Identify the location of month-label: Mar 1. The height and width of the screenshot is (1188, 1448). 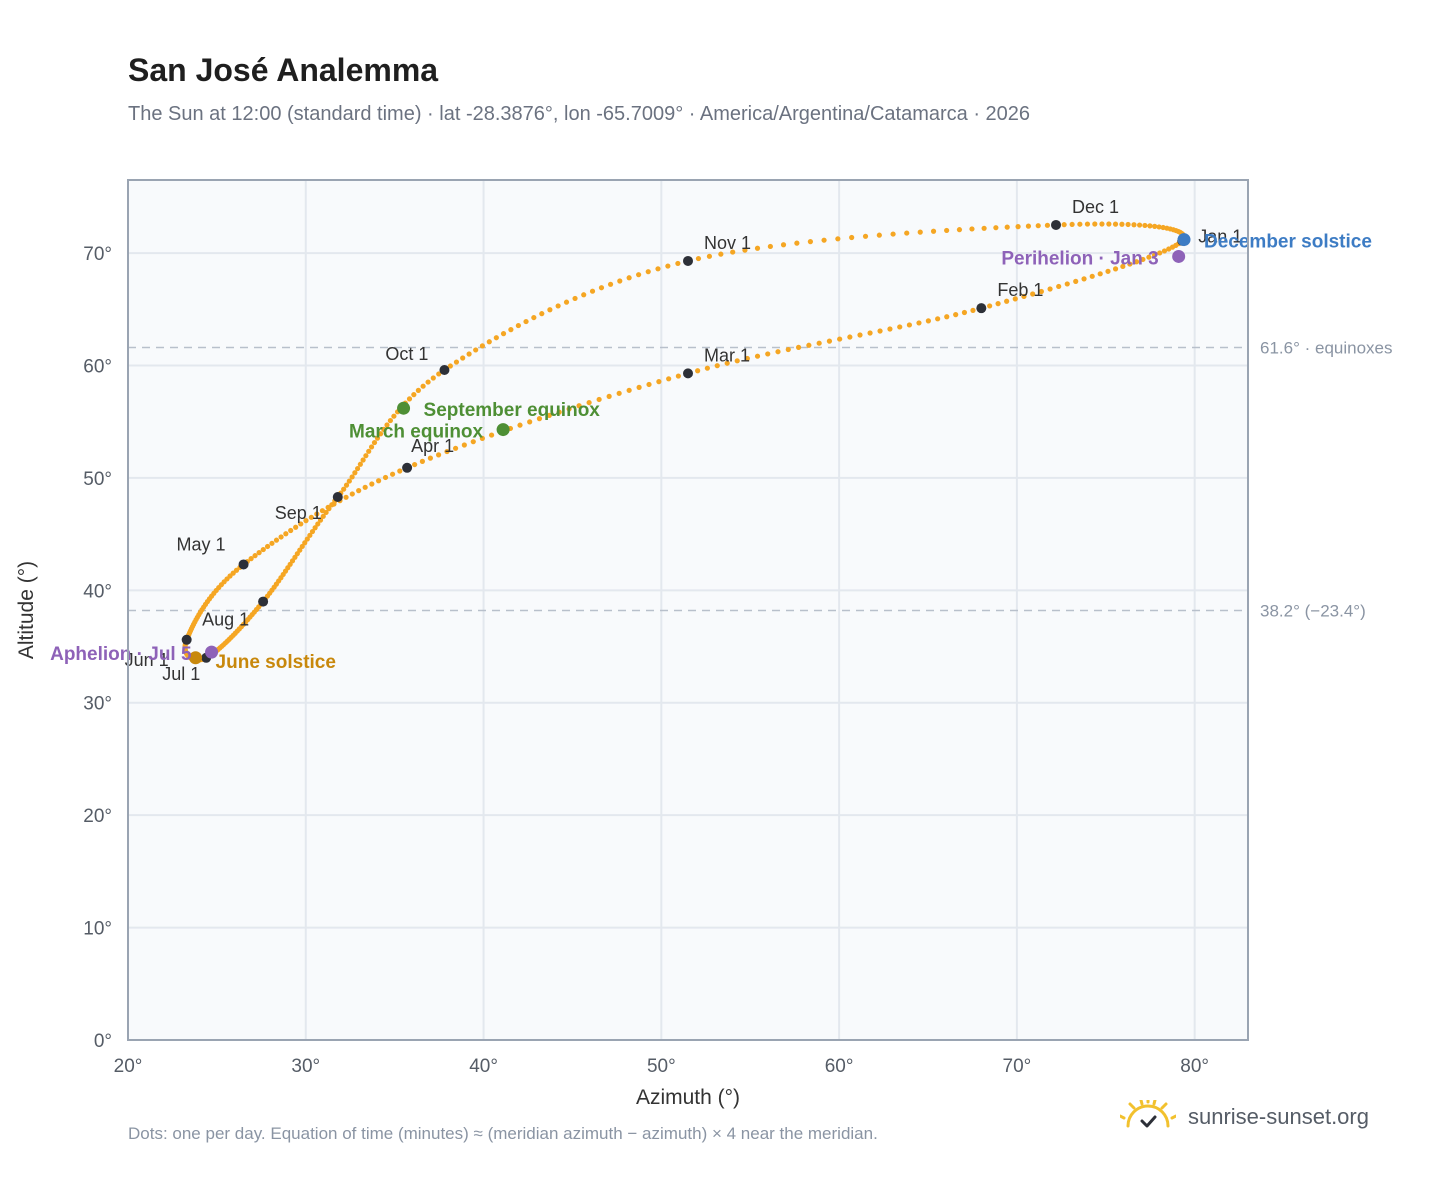
(727, 355).